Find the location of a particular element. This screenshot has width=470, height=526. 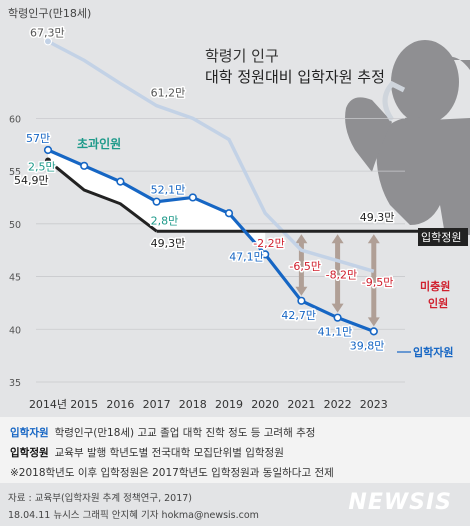

note-capacity: 입학정원 교육부 발행 학년도별 전국대학 모집단위별 입학정원 is located at coordinates (147, 452).